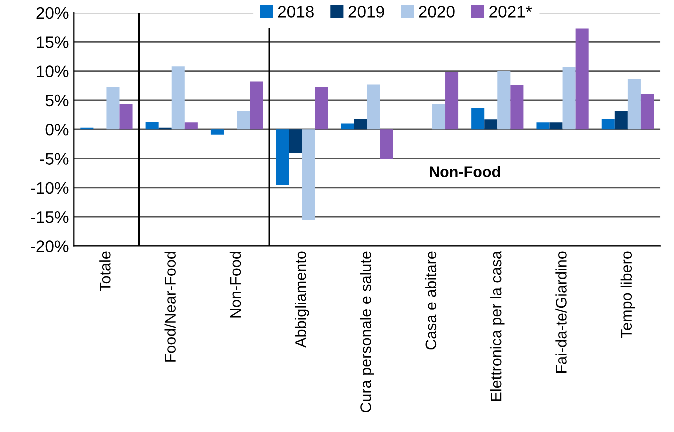  I want to click on y-tick-label: -10%, so click(50, 188).